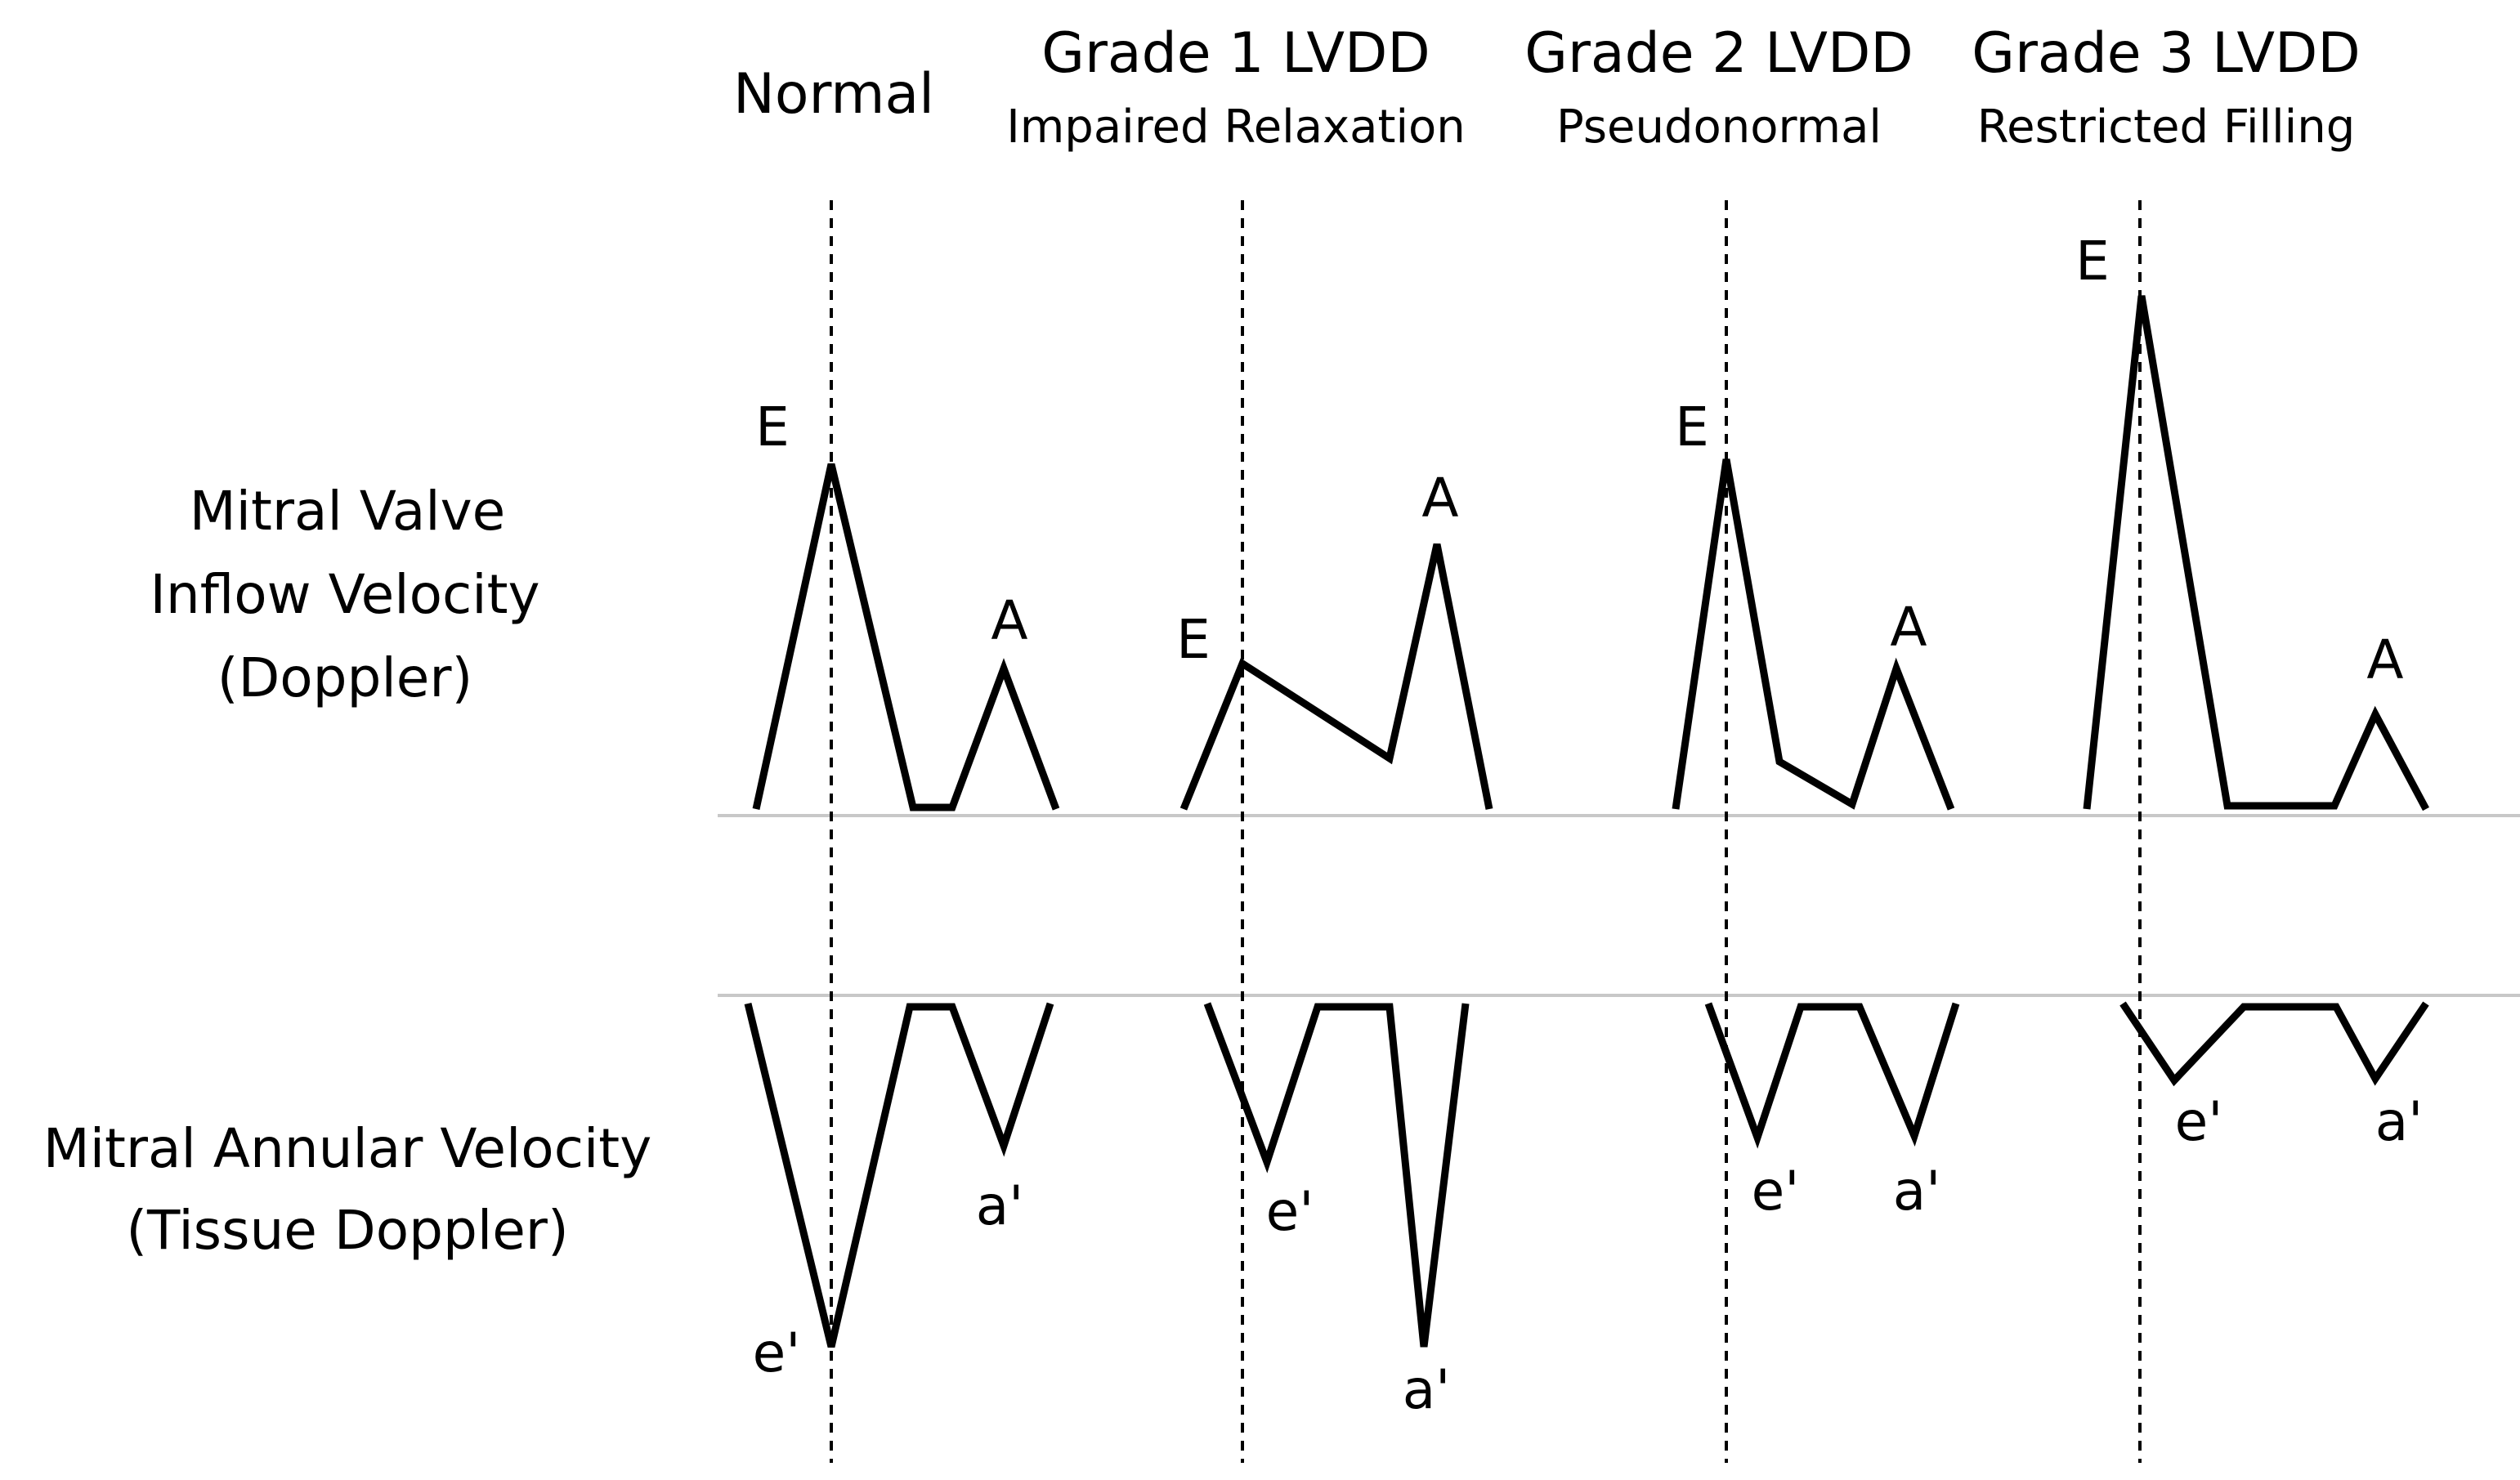 Image resolution: width=2520 pixels, height=1480 pixels. What do you see at coordinates (1290, 1211) in the screenshot?
I see `label-eprime-grade1: e'` at bounding box center [1290, 1211].